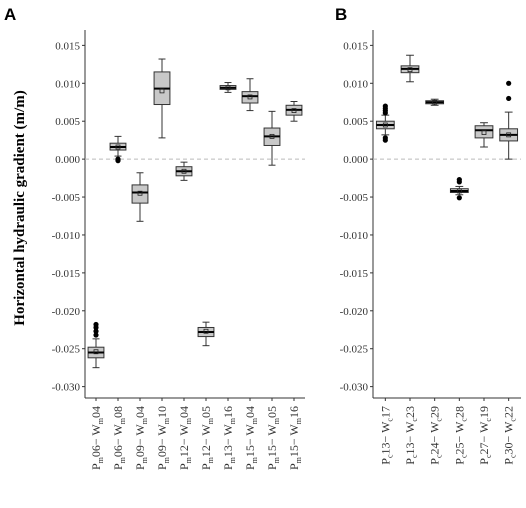 This screenshot has width=526, height=508. I want to click on x-tick-text: 09− W, so click(162, 441).